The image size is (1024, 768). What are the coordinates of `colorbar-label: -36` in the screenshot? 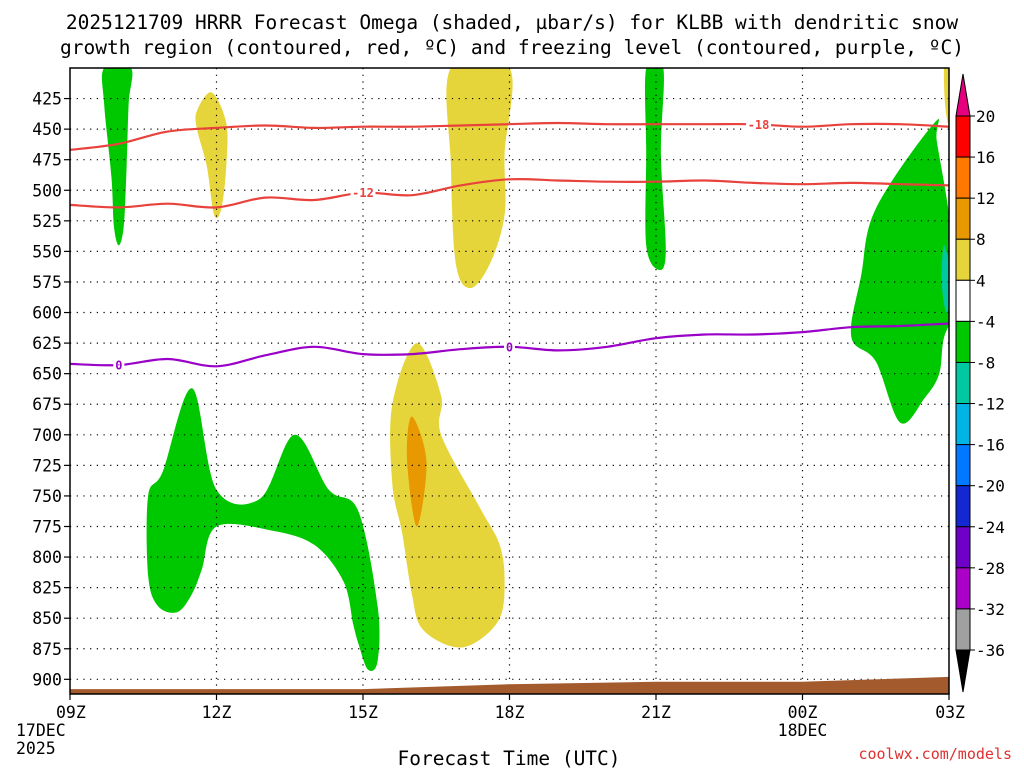 It's located at (990, 650).